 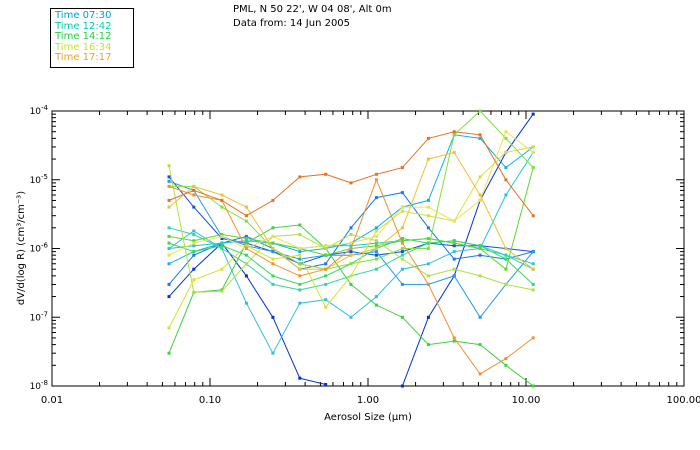 I want to click on y-tick-label: 10⁻⁷, so click(x=39, y=316).